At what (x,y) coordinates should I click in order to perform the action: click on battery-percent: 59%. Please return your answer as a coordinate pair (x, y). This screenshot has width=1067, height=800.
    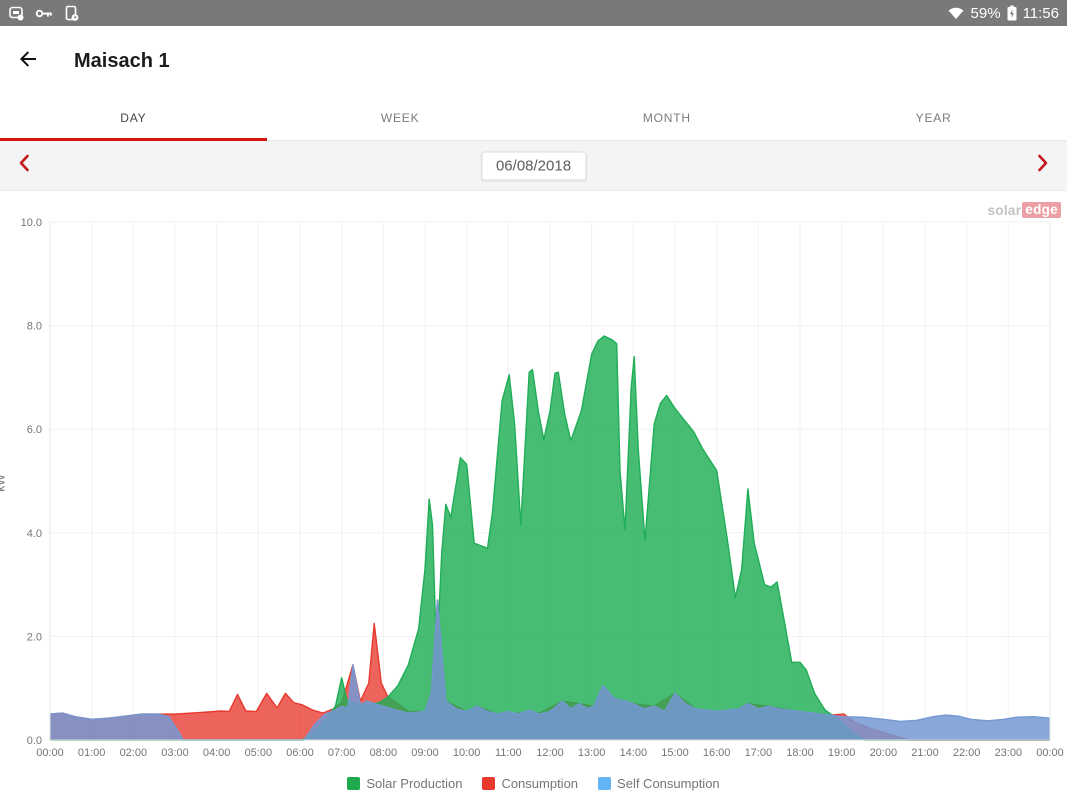
    Looking at the image, I should click on (985, 13).